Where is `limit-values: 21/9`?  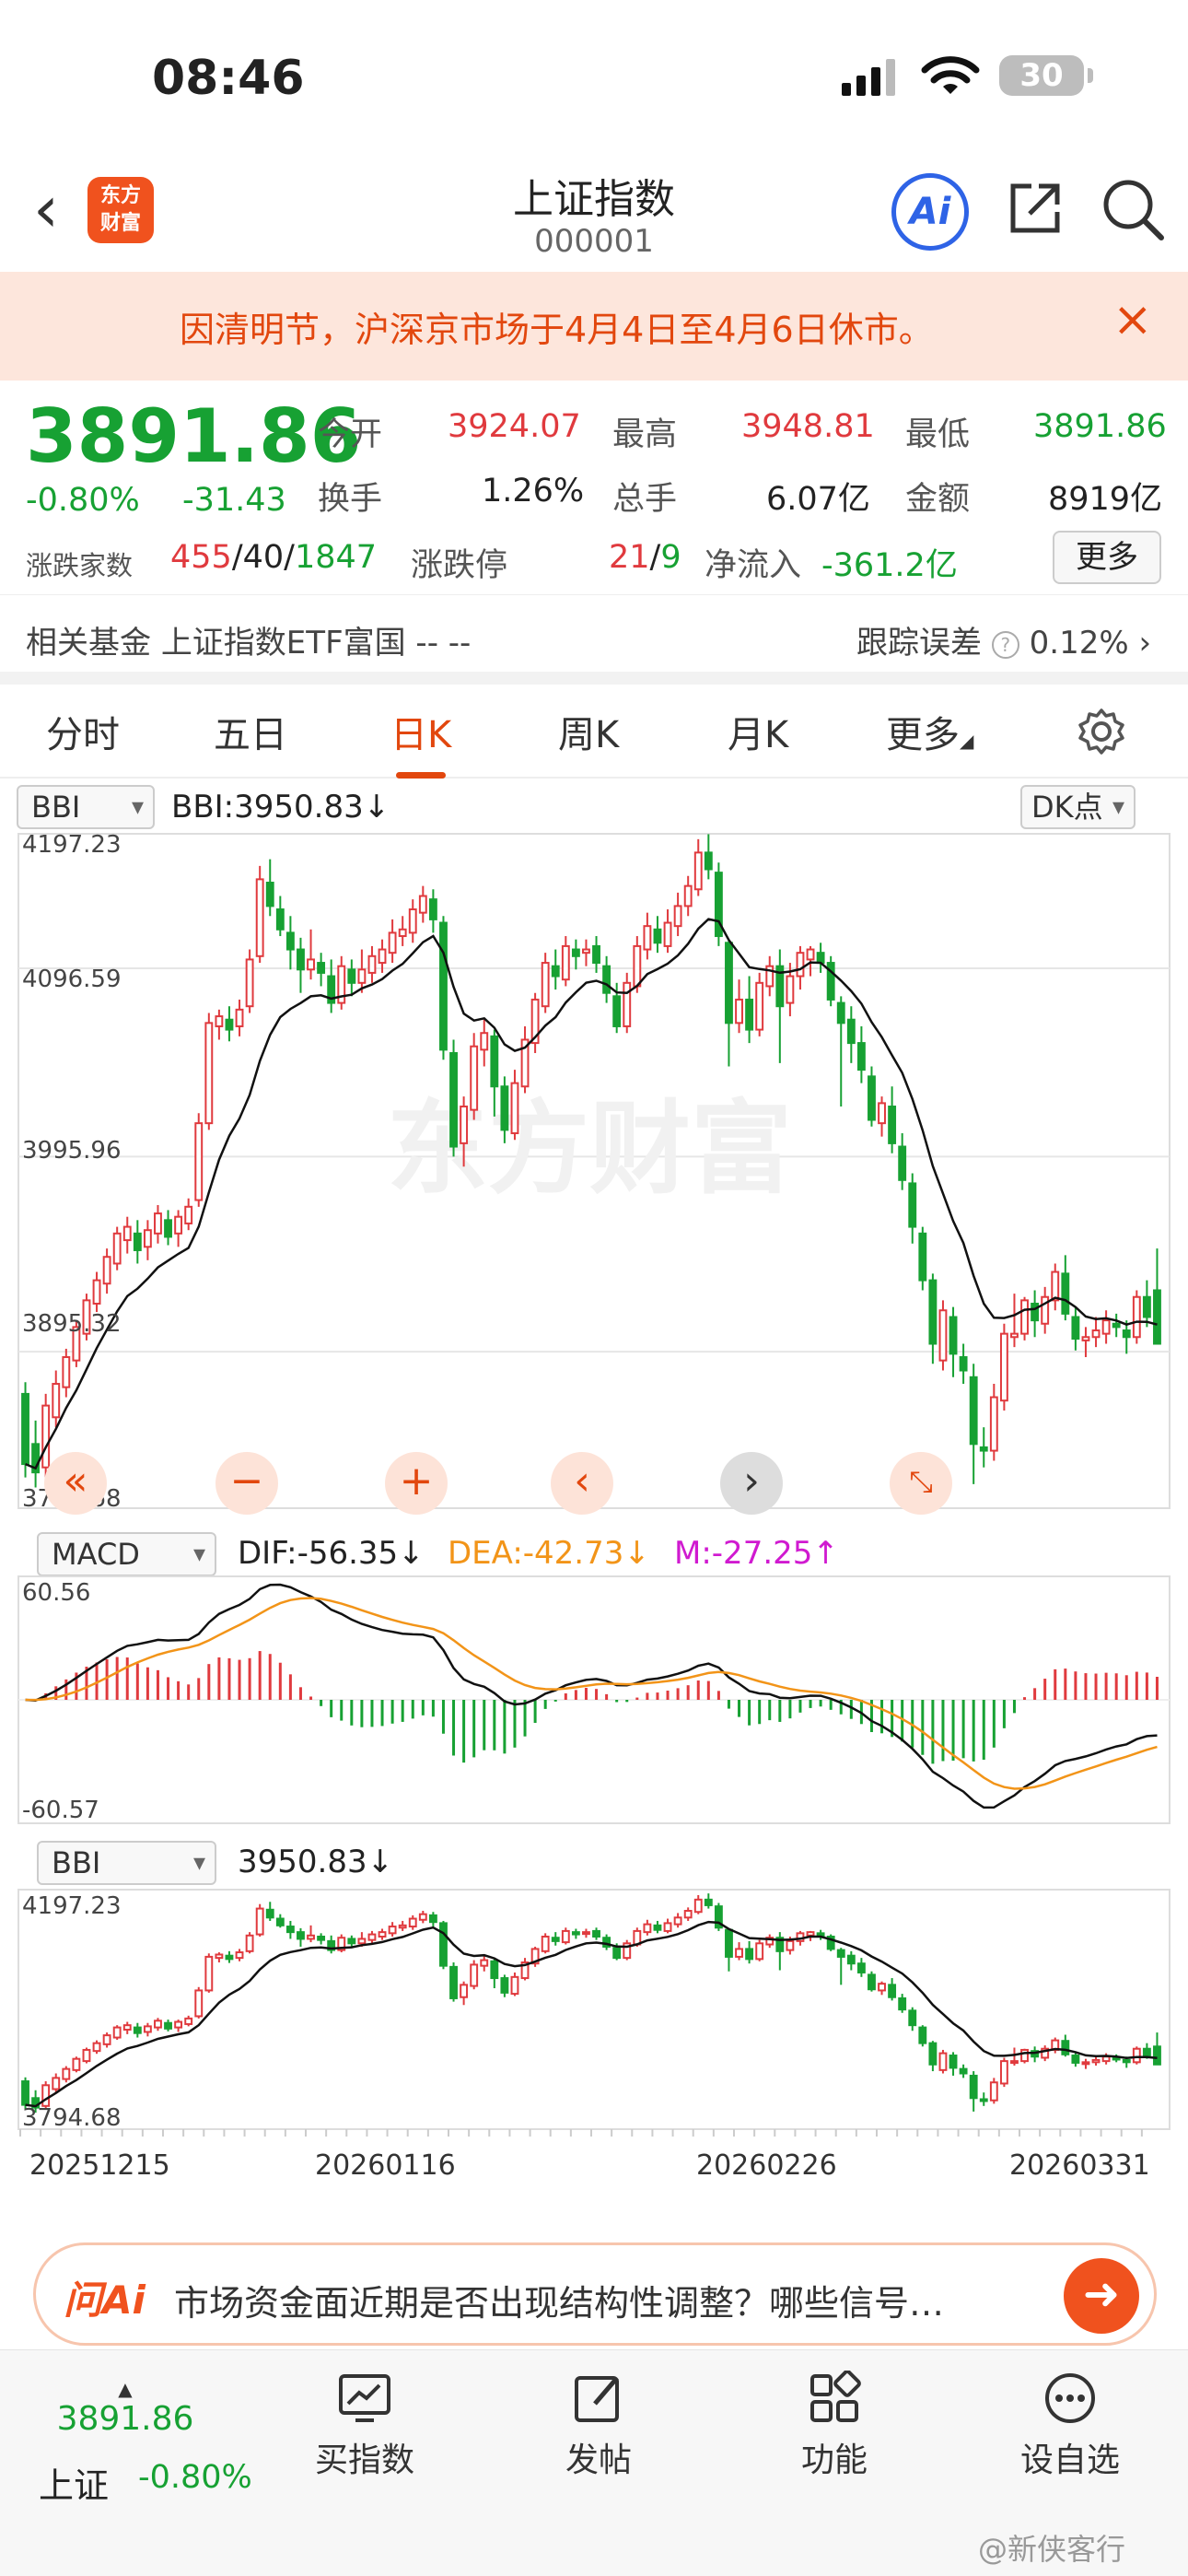
limit-values: 21/9 is located at coordinates (645, 557).